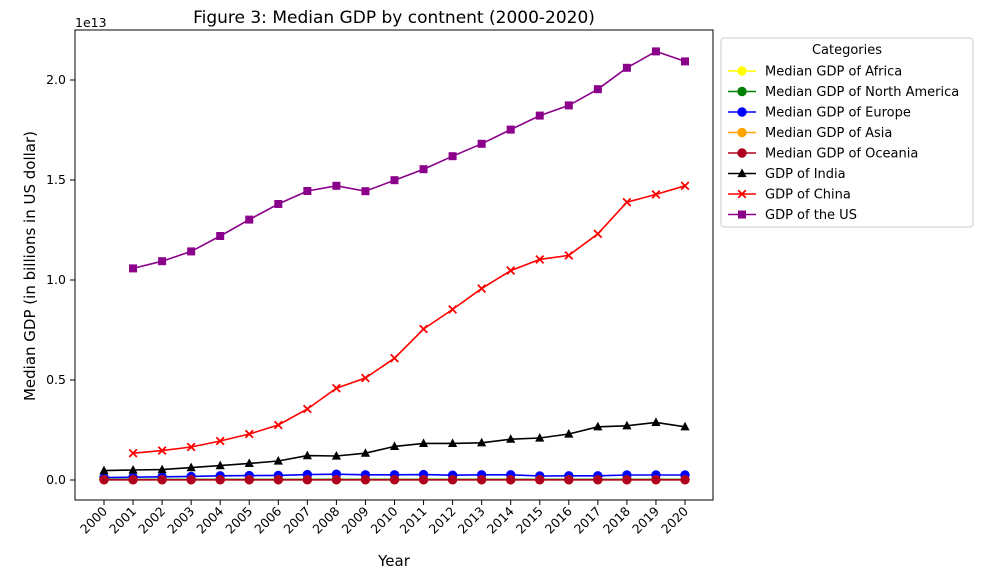  Describe the element at coordinates (325, 519) in the screenshot. I see `x-tick-label: 2008` at that location.